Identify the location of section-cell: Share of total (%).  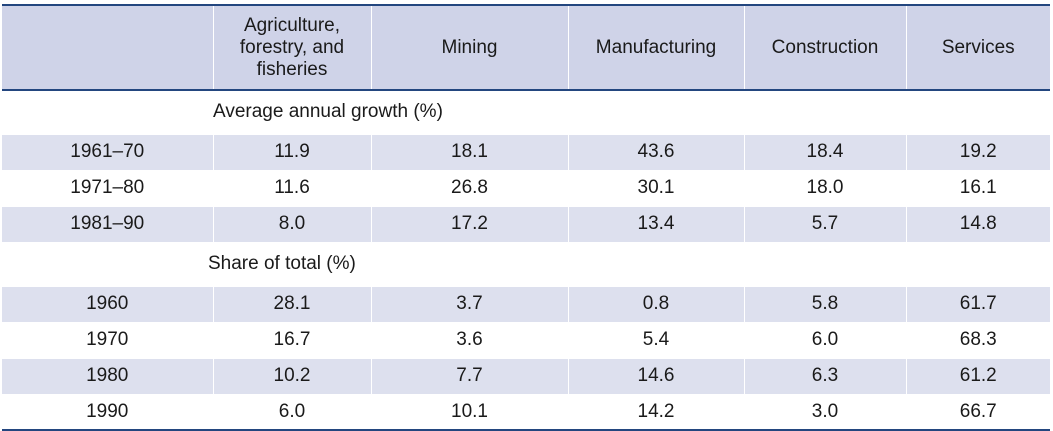
(629, 264).